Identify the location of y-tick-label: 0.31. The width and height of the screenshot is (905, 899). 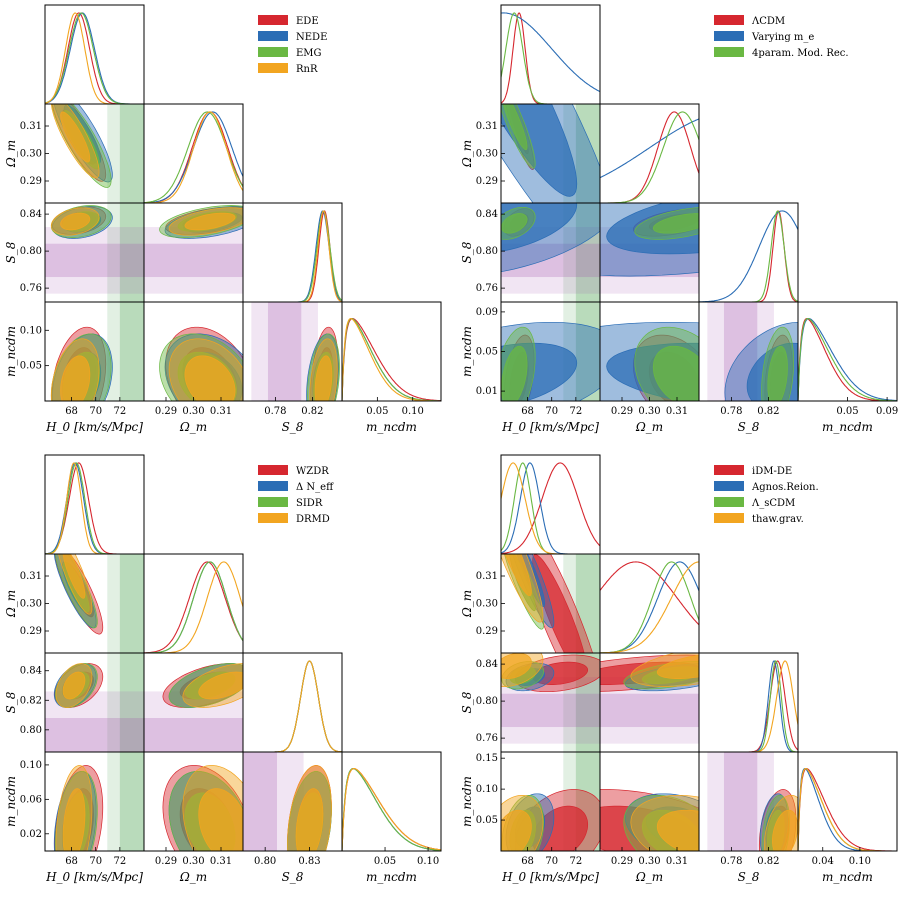
(487, 576).